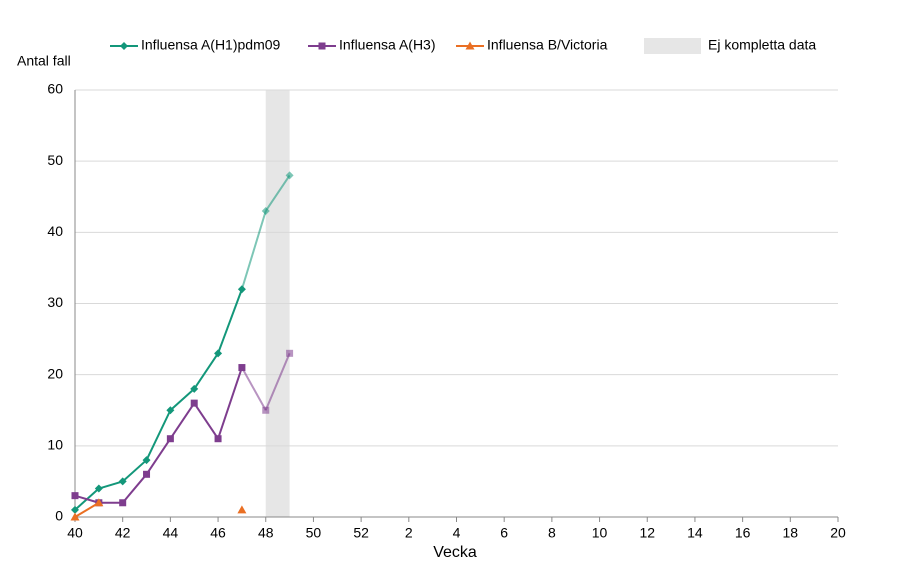 This screenshot has width=900, height=587. What do you see at coordinates (171, 533) in the screenshot?
I see `x-tick-label: 44` at bounding box center [171, 533].